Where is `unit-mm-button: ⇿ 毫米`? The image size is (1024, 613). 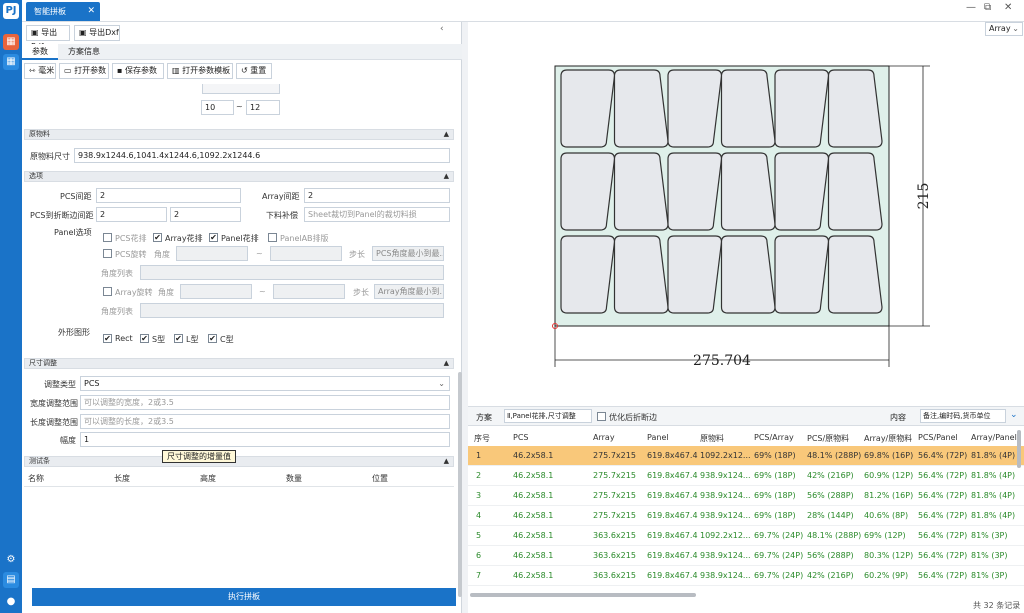 unit-mm-button: ⇿ 毫米 is located at coordinates (40, 71).